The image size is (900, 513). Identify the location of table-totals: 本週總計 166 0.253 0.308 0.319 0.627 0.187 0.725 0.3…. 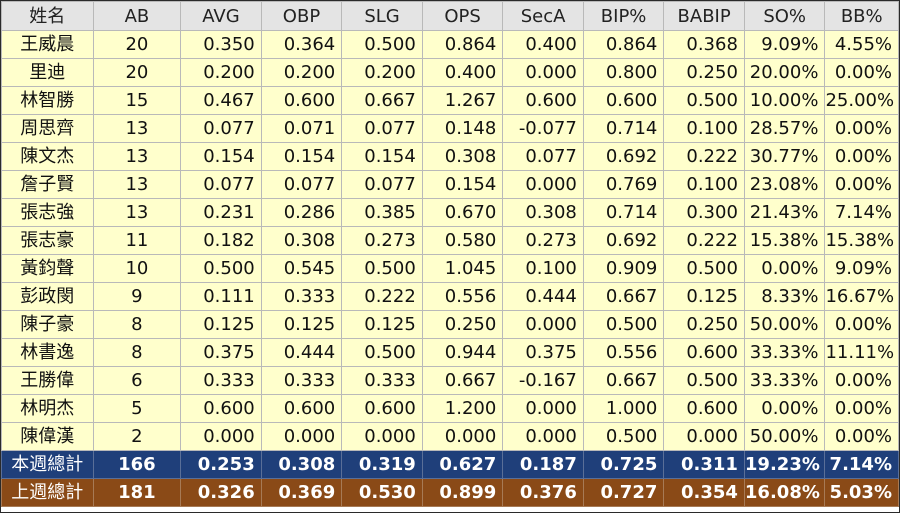
(450, 478).